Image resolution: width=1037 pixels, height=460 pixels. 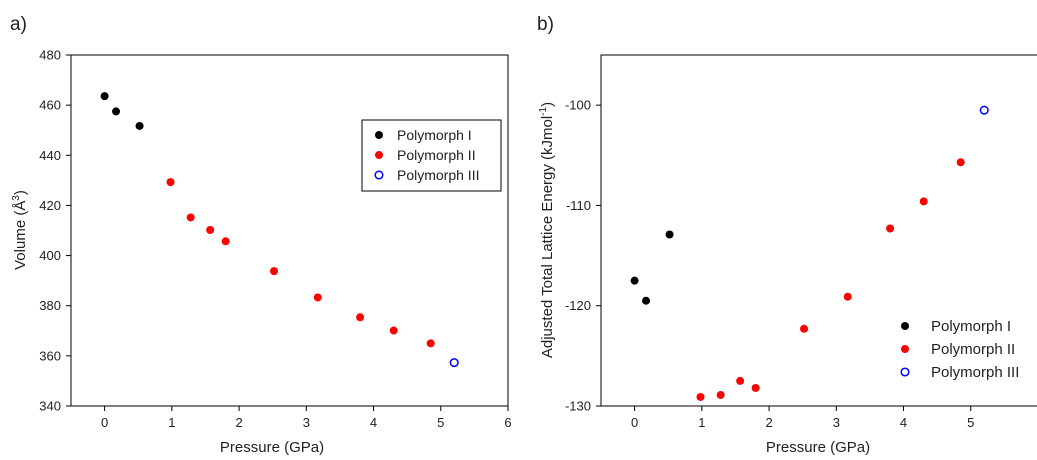 I want to click on x-tick-label-a-5: 5, so click(x=440, y=422).